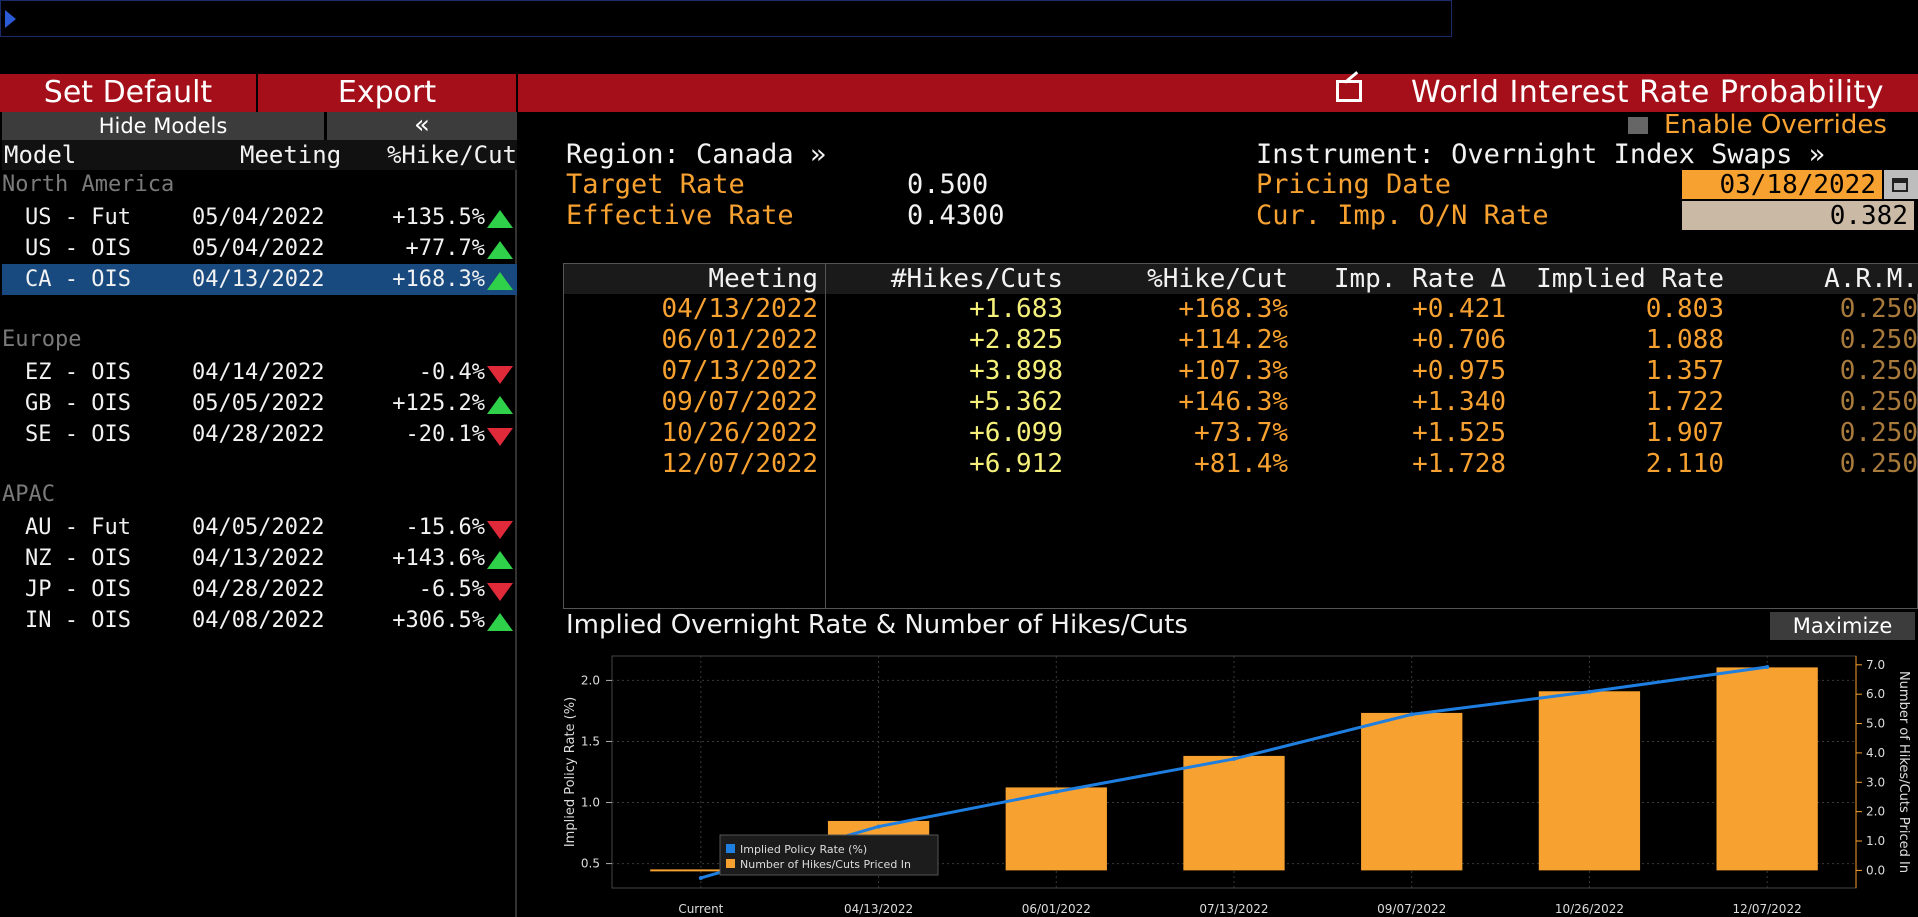 The width and height of the screenshot is (1918, 917). I want to click on legend-swatch, so click(730, 863).